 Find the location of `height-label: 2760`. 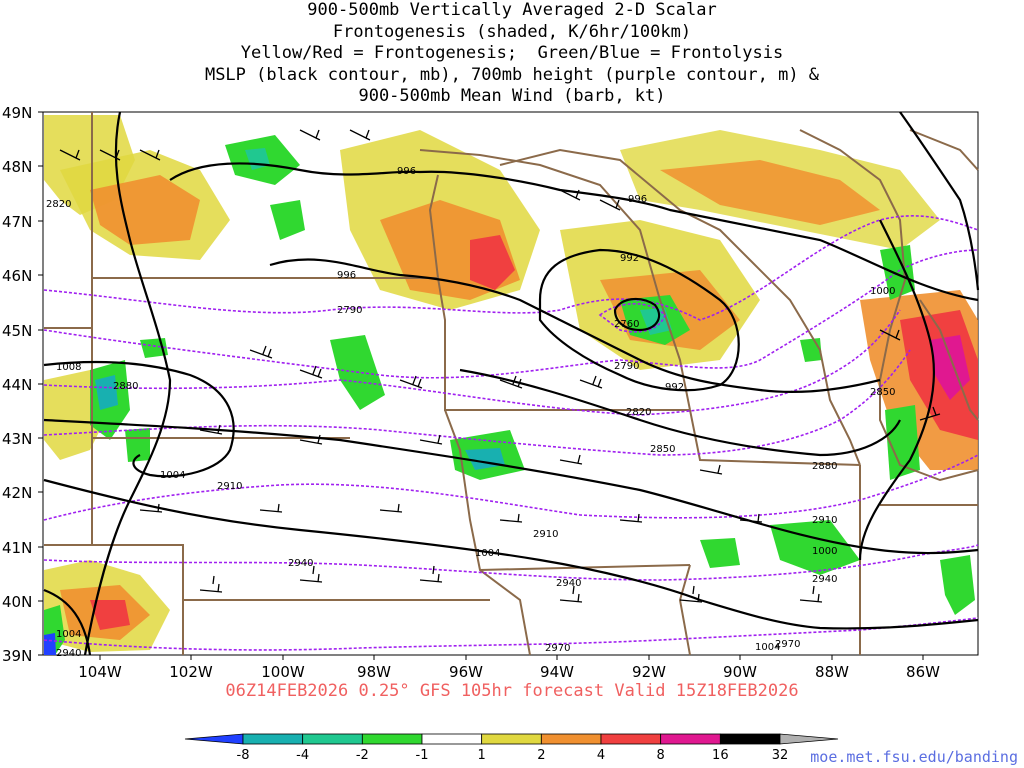

height-label: 2760 is located at coordinates (626, 324).